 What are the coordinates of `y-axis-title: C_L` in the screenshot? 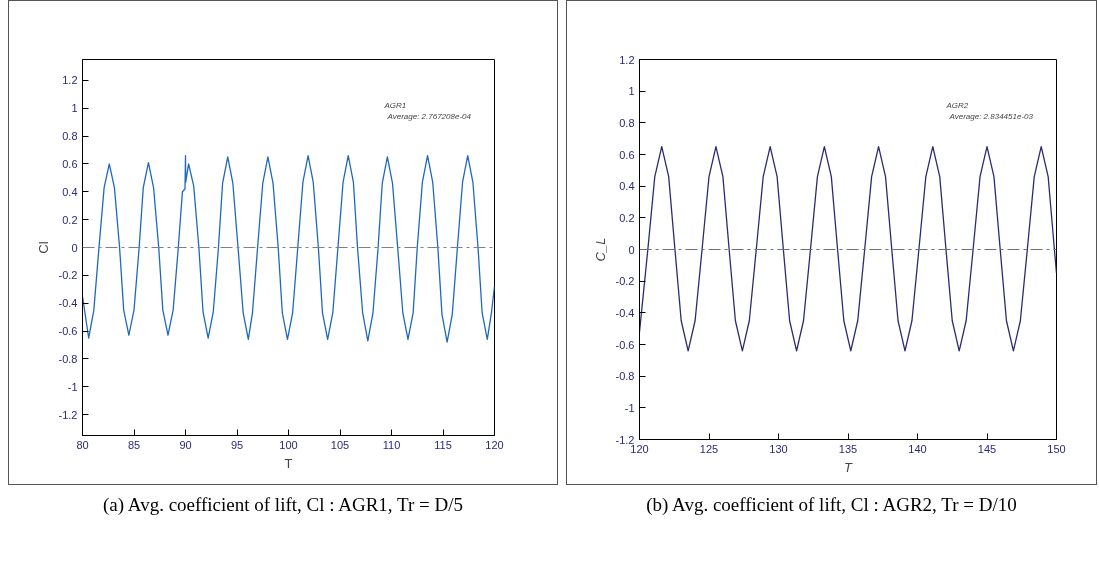 It's located at (600, 249).